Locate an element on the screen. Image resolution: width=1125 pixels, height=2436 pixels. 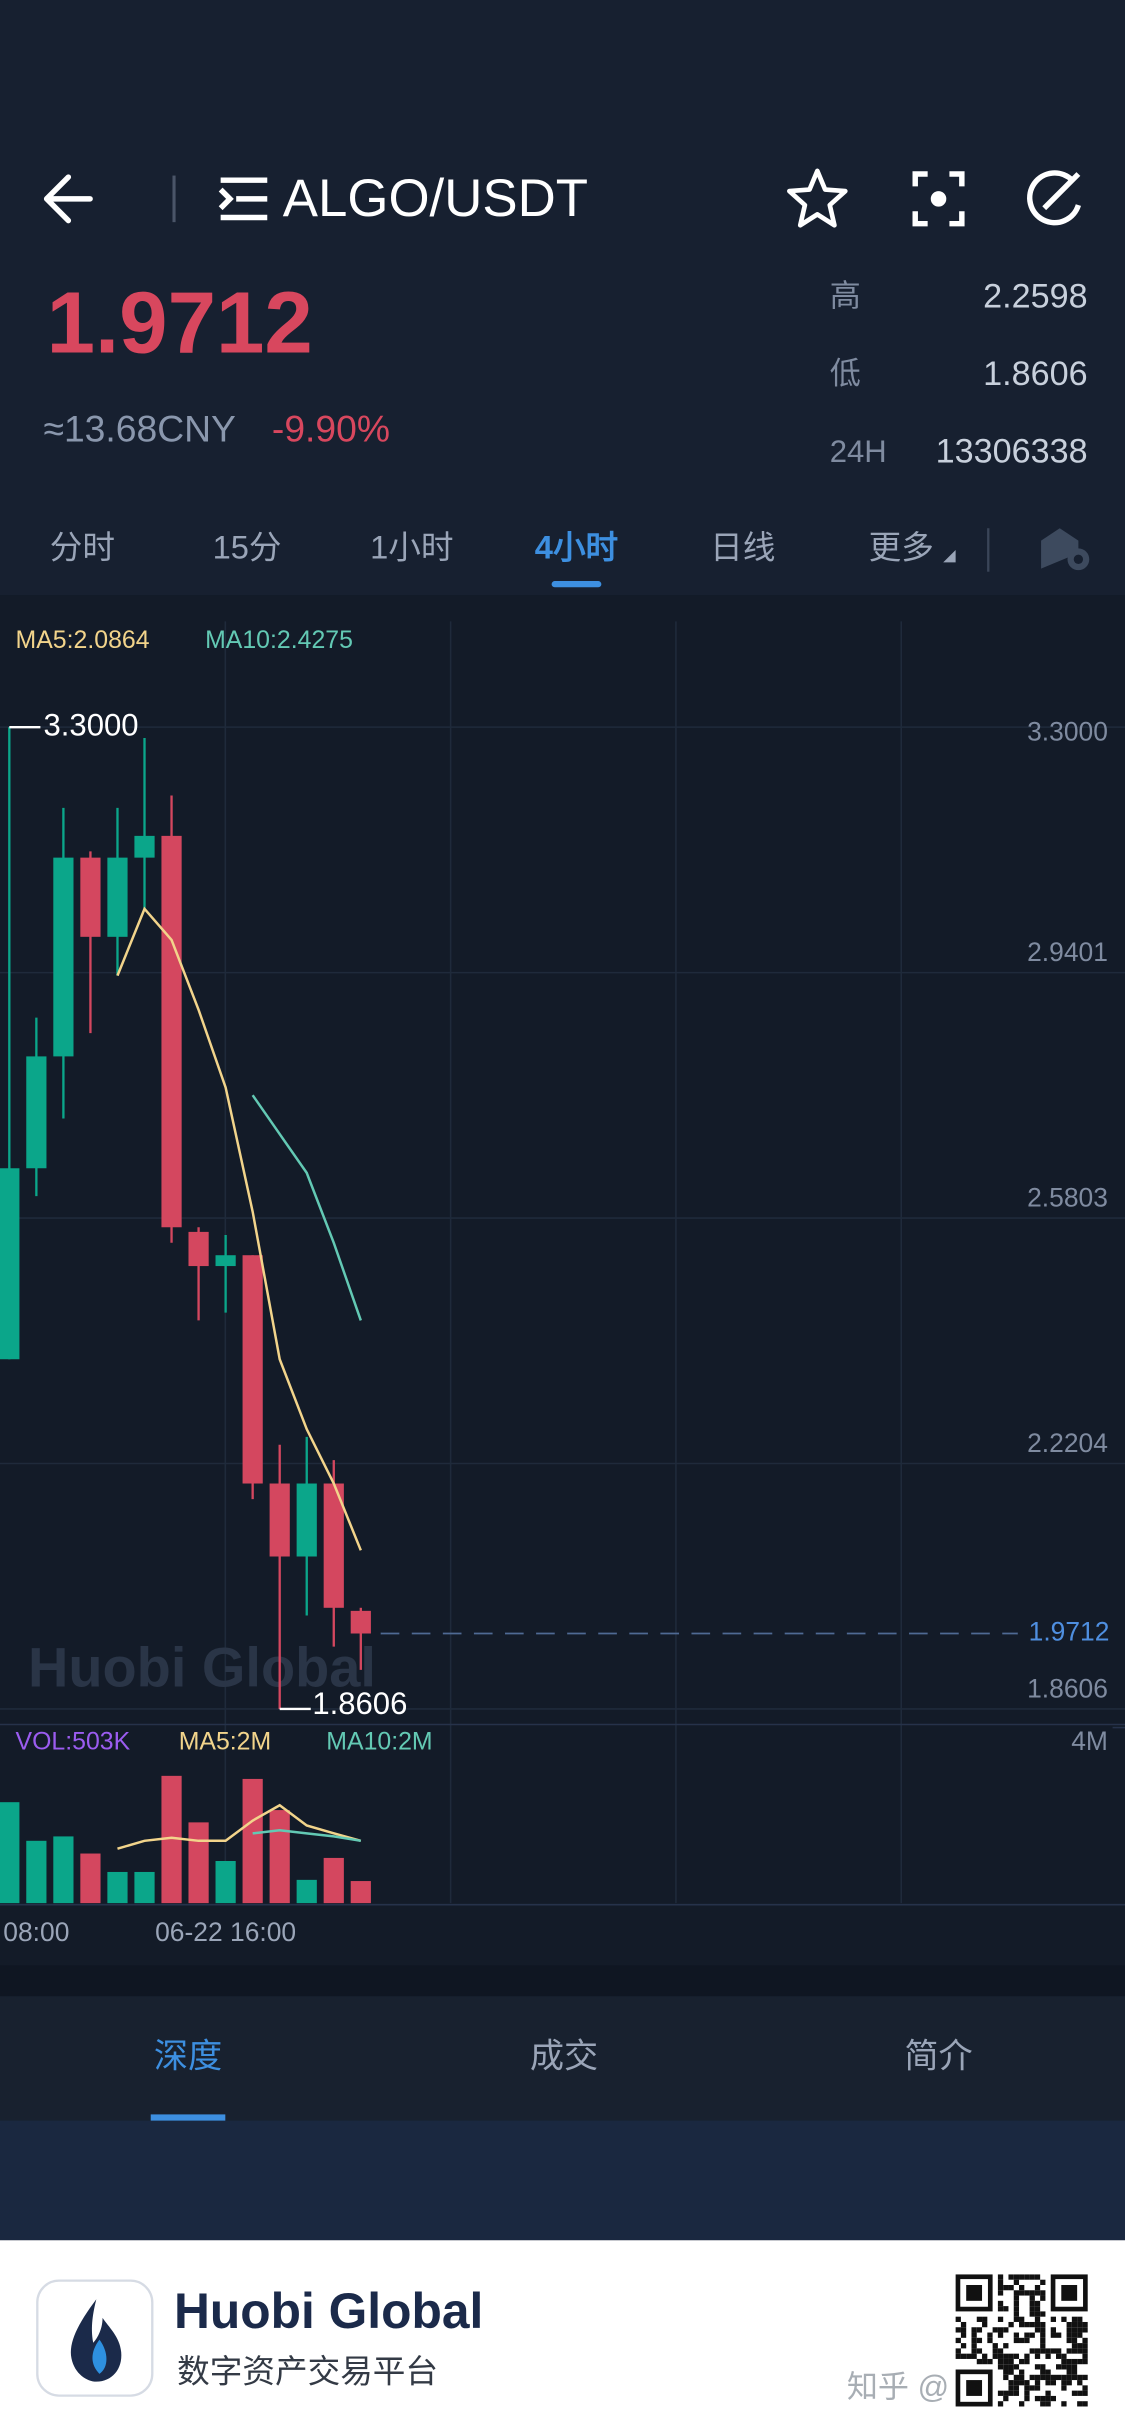
volume-label: VOL:503K is located at coordinates (73, 1742).